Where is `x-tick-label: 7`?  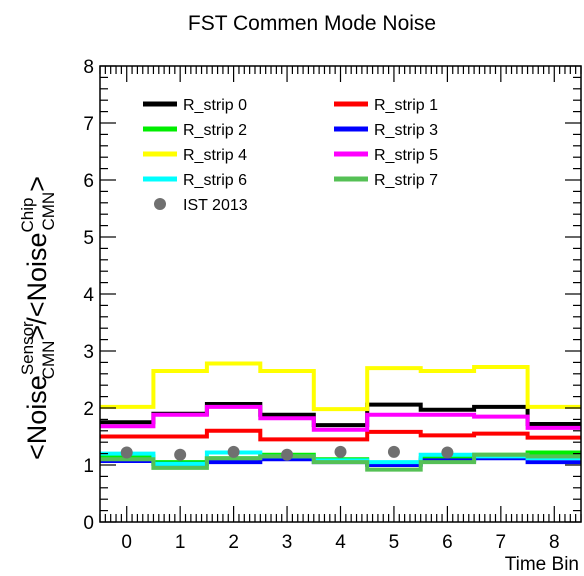 x-tick-label: 7 is located at coordinates (501, 542).